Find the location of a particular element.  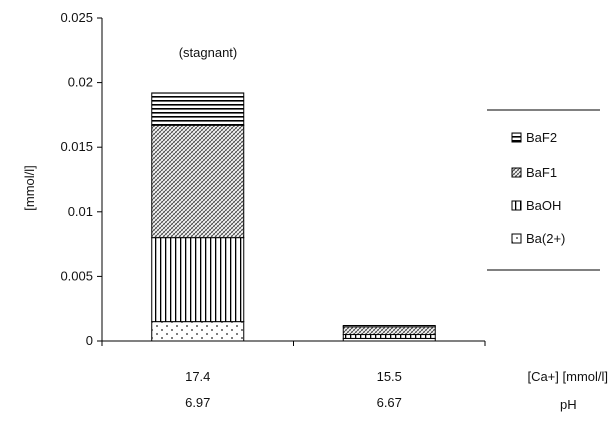

y-tick-label: 0.025 is located at coordinates (76, 17).